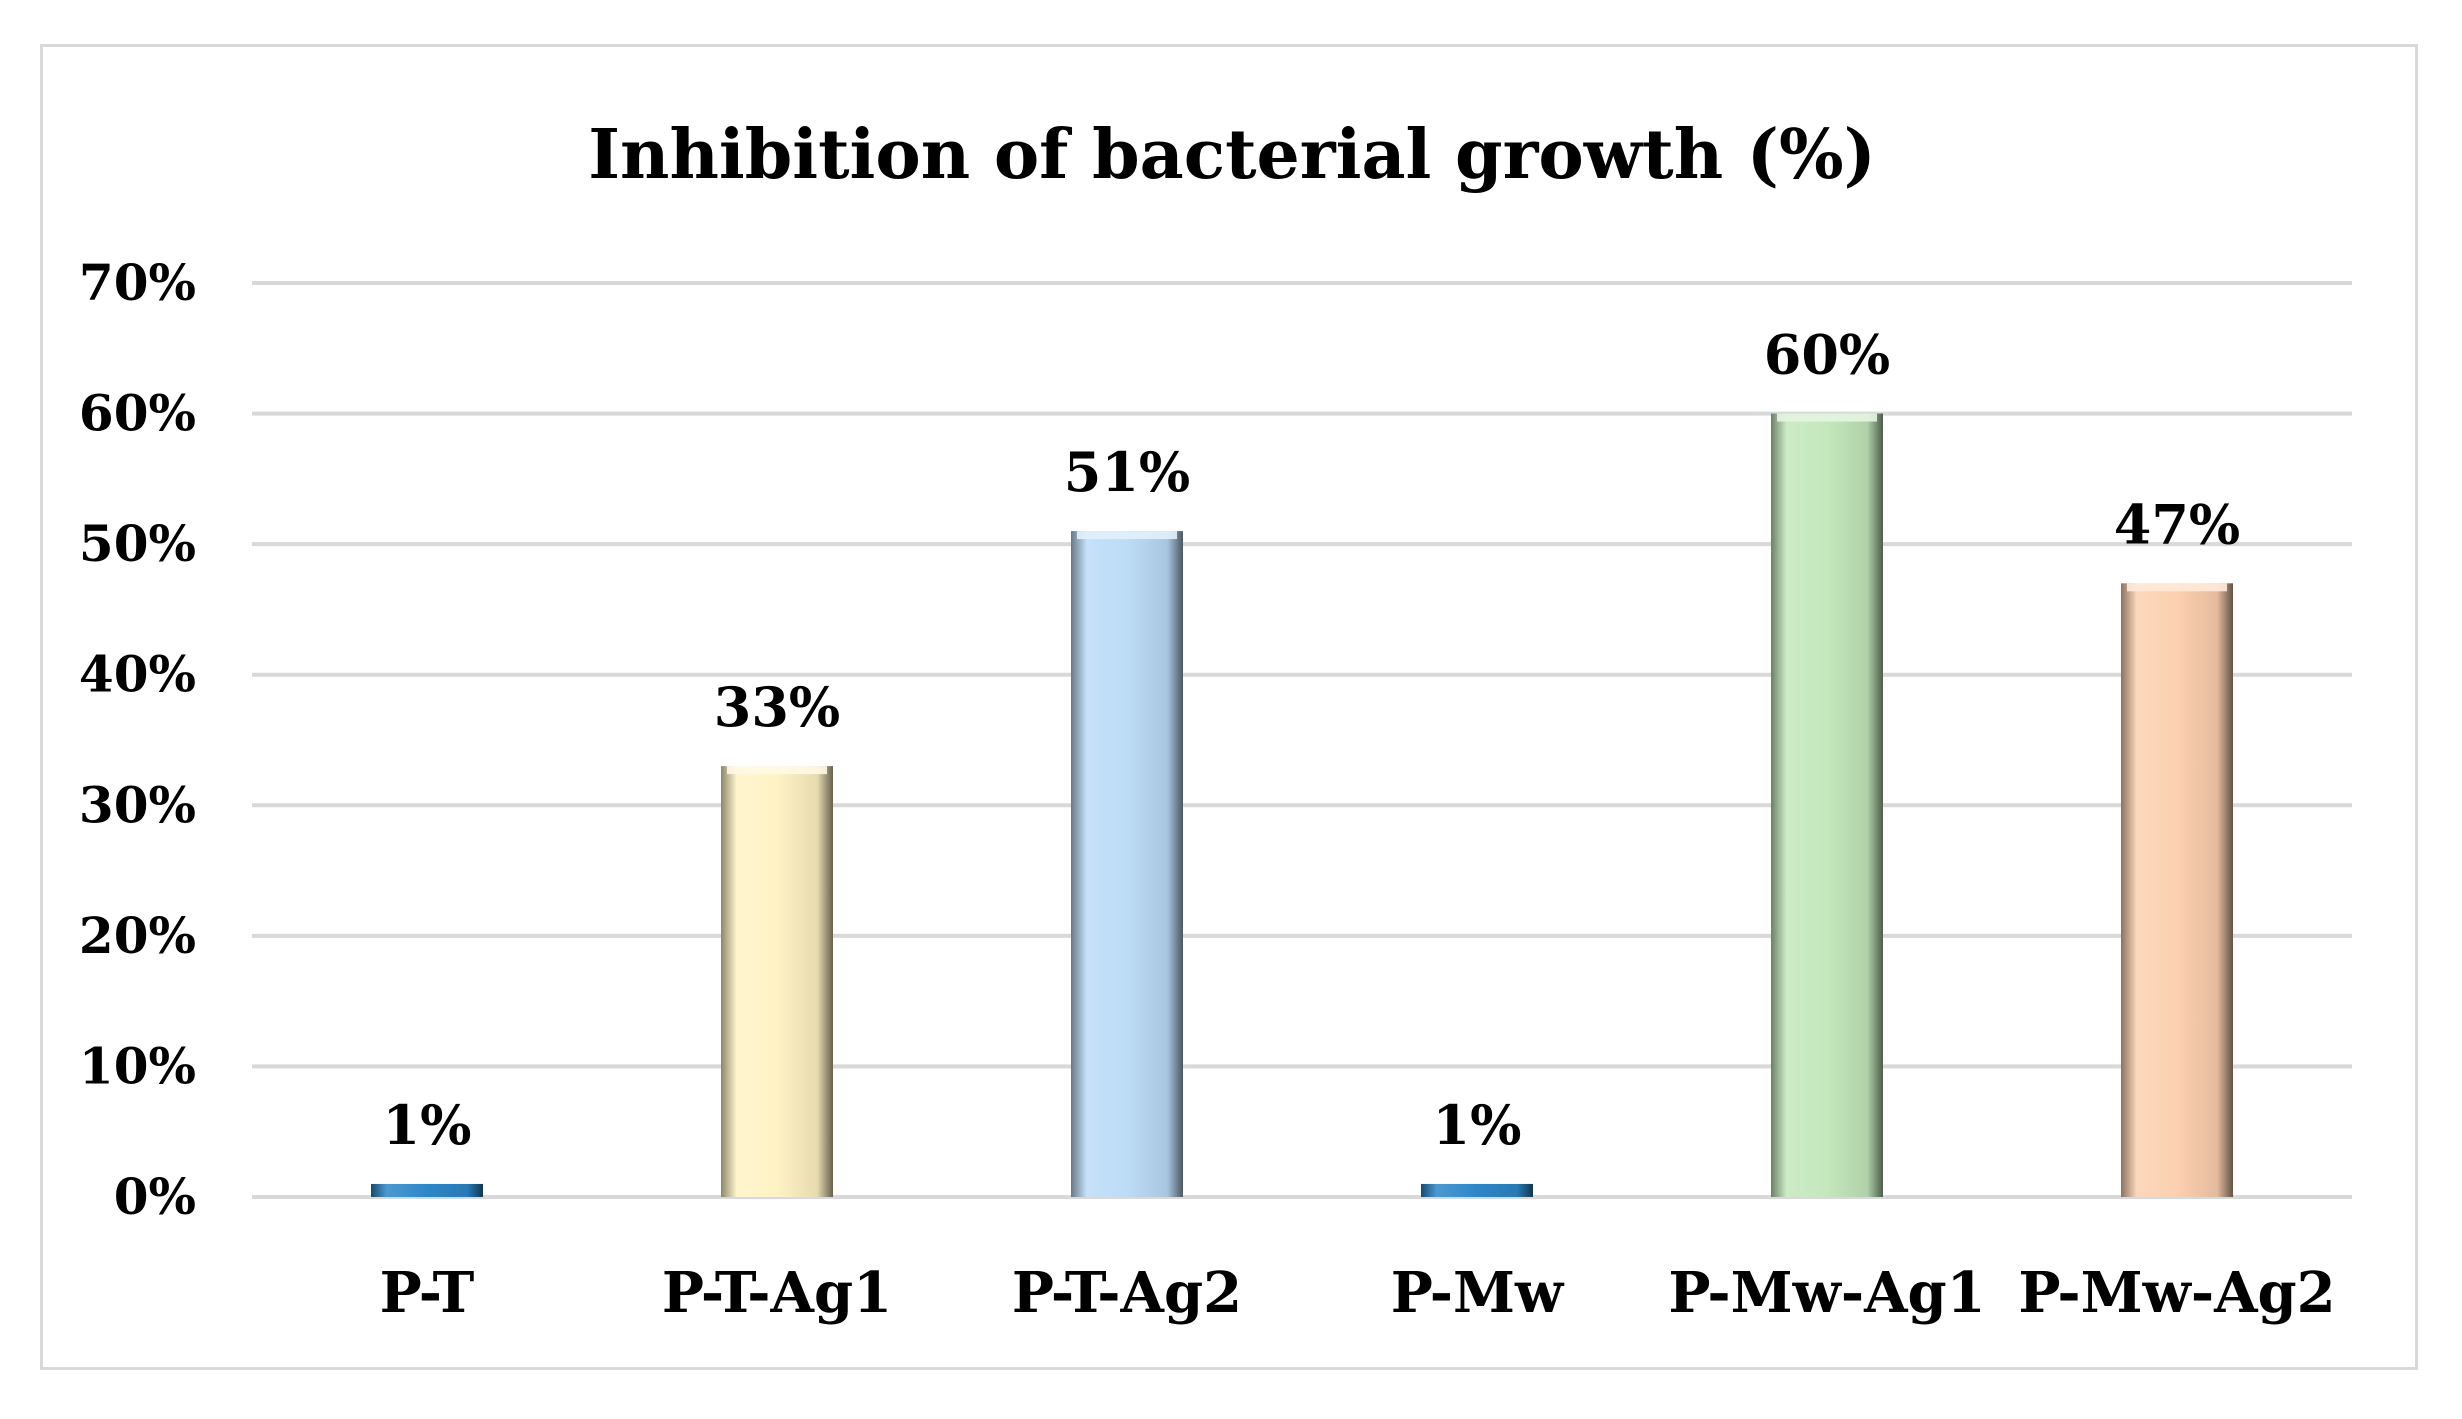 This screenshot has height=1419, width=2462. Describe the element at coordinates (2177, 890) in the screenshot. I see `bar-p-mw-ag2` at that location.